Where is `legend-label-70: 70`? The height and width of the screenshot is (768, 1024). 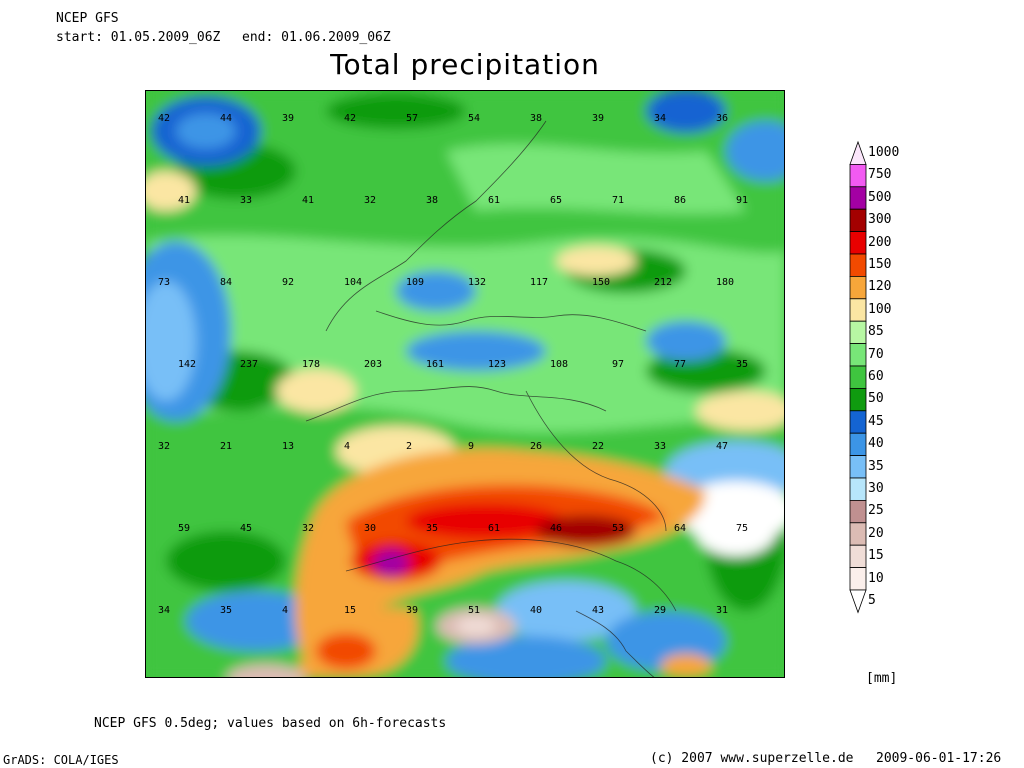 legend-label-70: 70 is located at coordinates (876, 354).